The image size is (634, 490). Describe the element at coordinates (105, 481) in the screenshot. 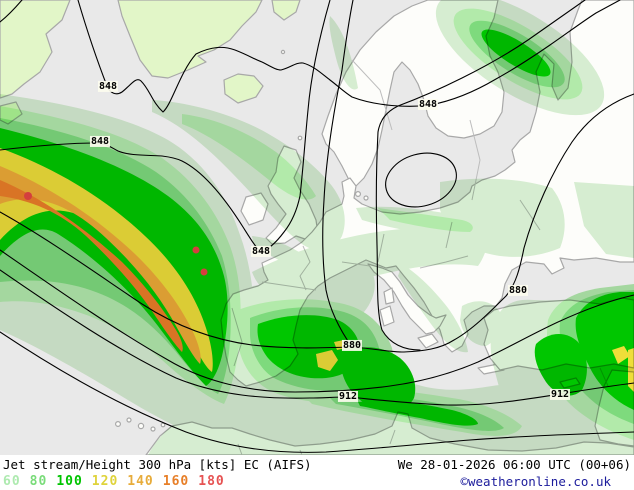

I see `legend-value: 120` at that location.